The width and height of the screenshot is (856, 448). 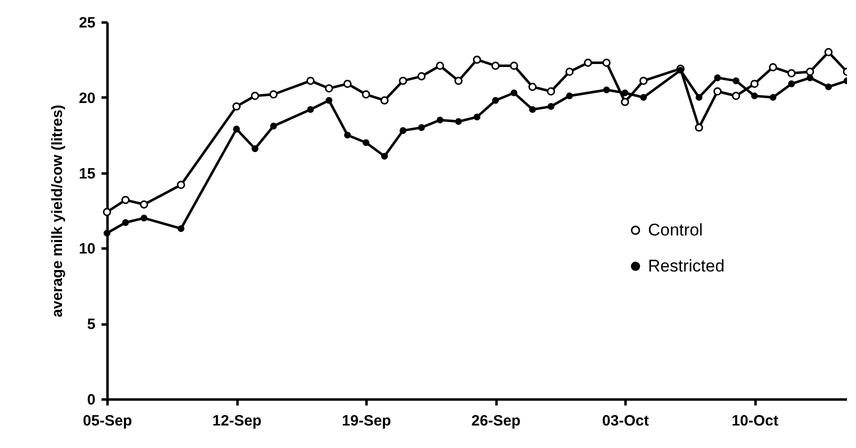 I want to click on y-tick-label: 0, so click(x=91, y=400).